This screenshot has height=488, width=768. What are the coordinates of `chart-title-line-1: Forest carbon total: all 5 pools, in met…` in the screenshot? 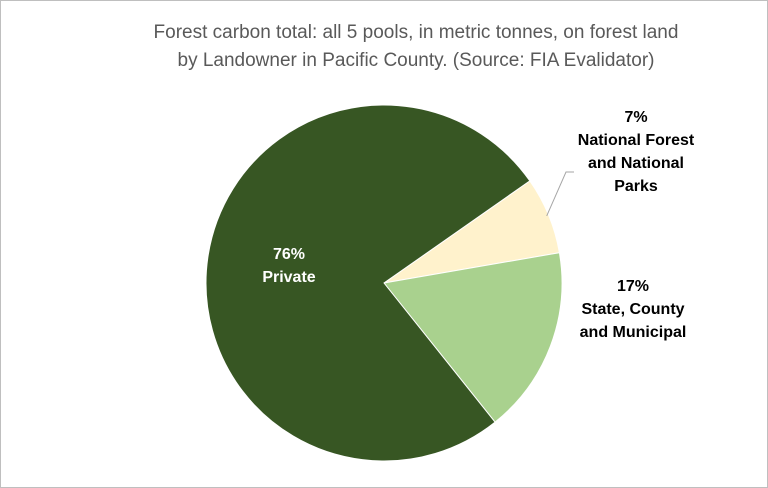 It's located at (416, 32).